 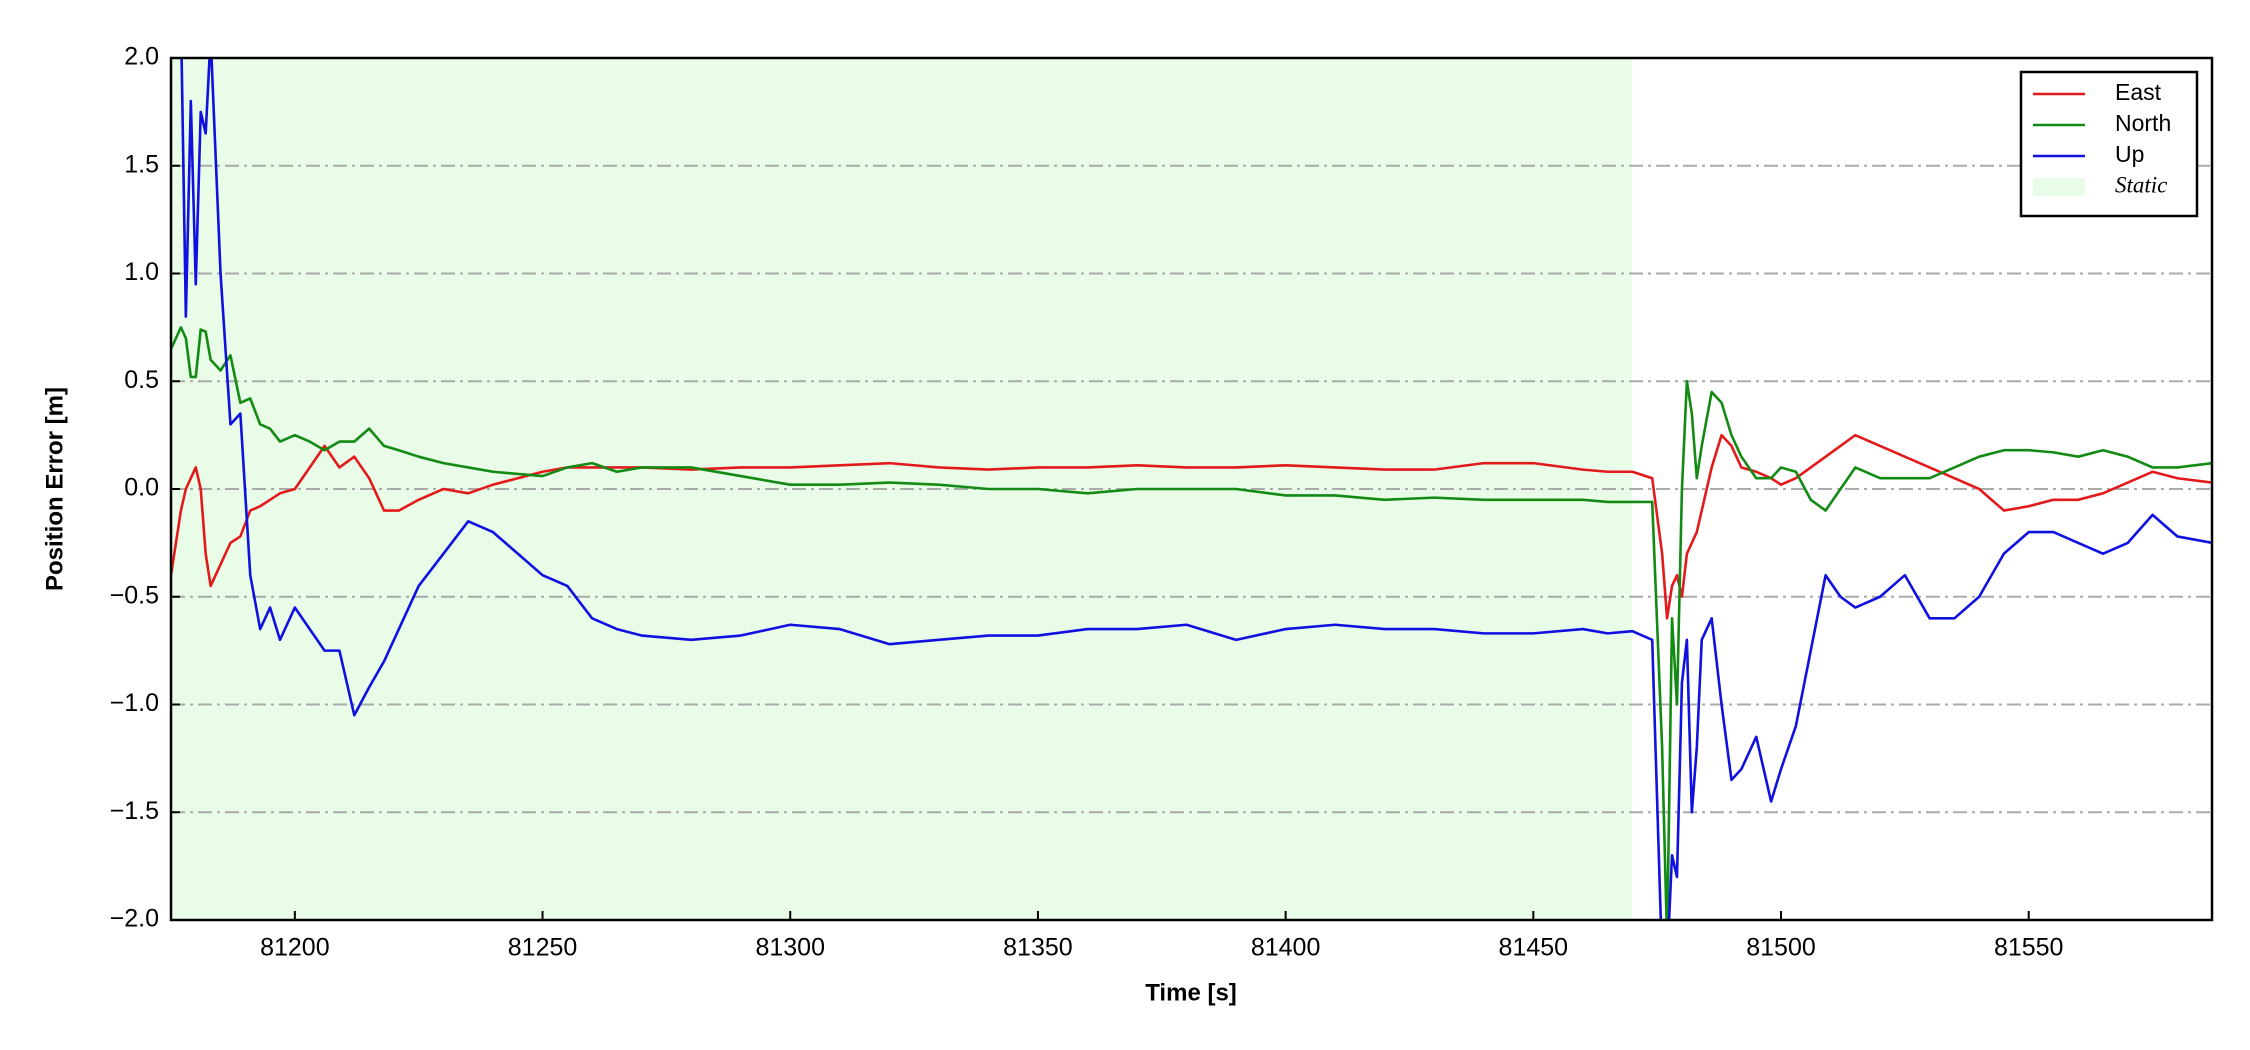 I want to click on x-axis-label: Time [s], so click(x=1191, y=992).